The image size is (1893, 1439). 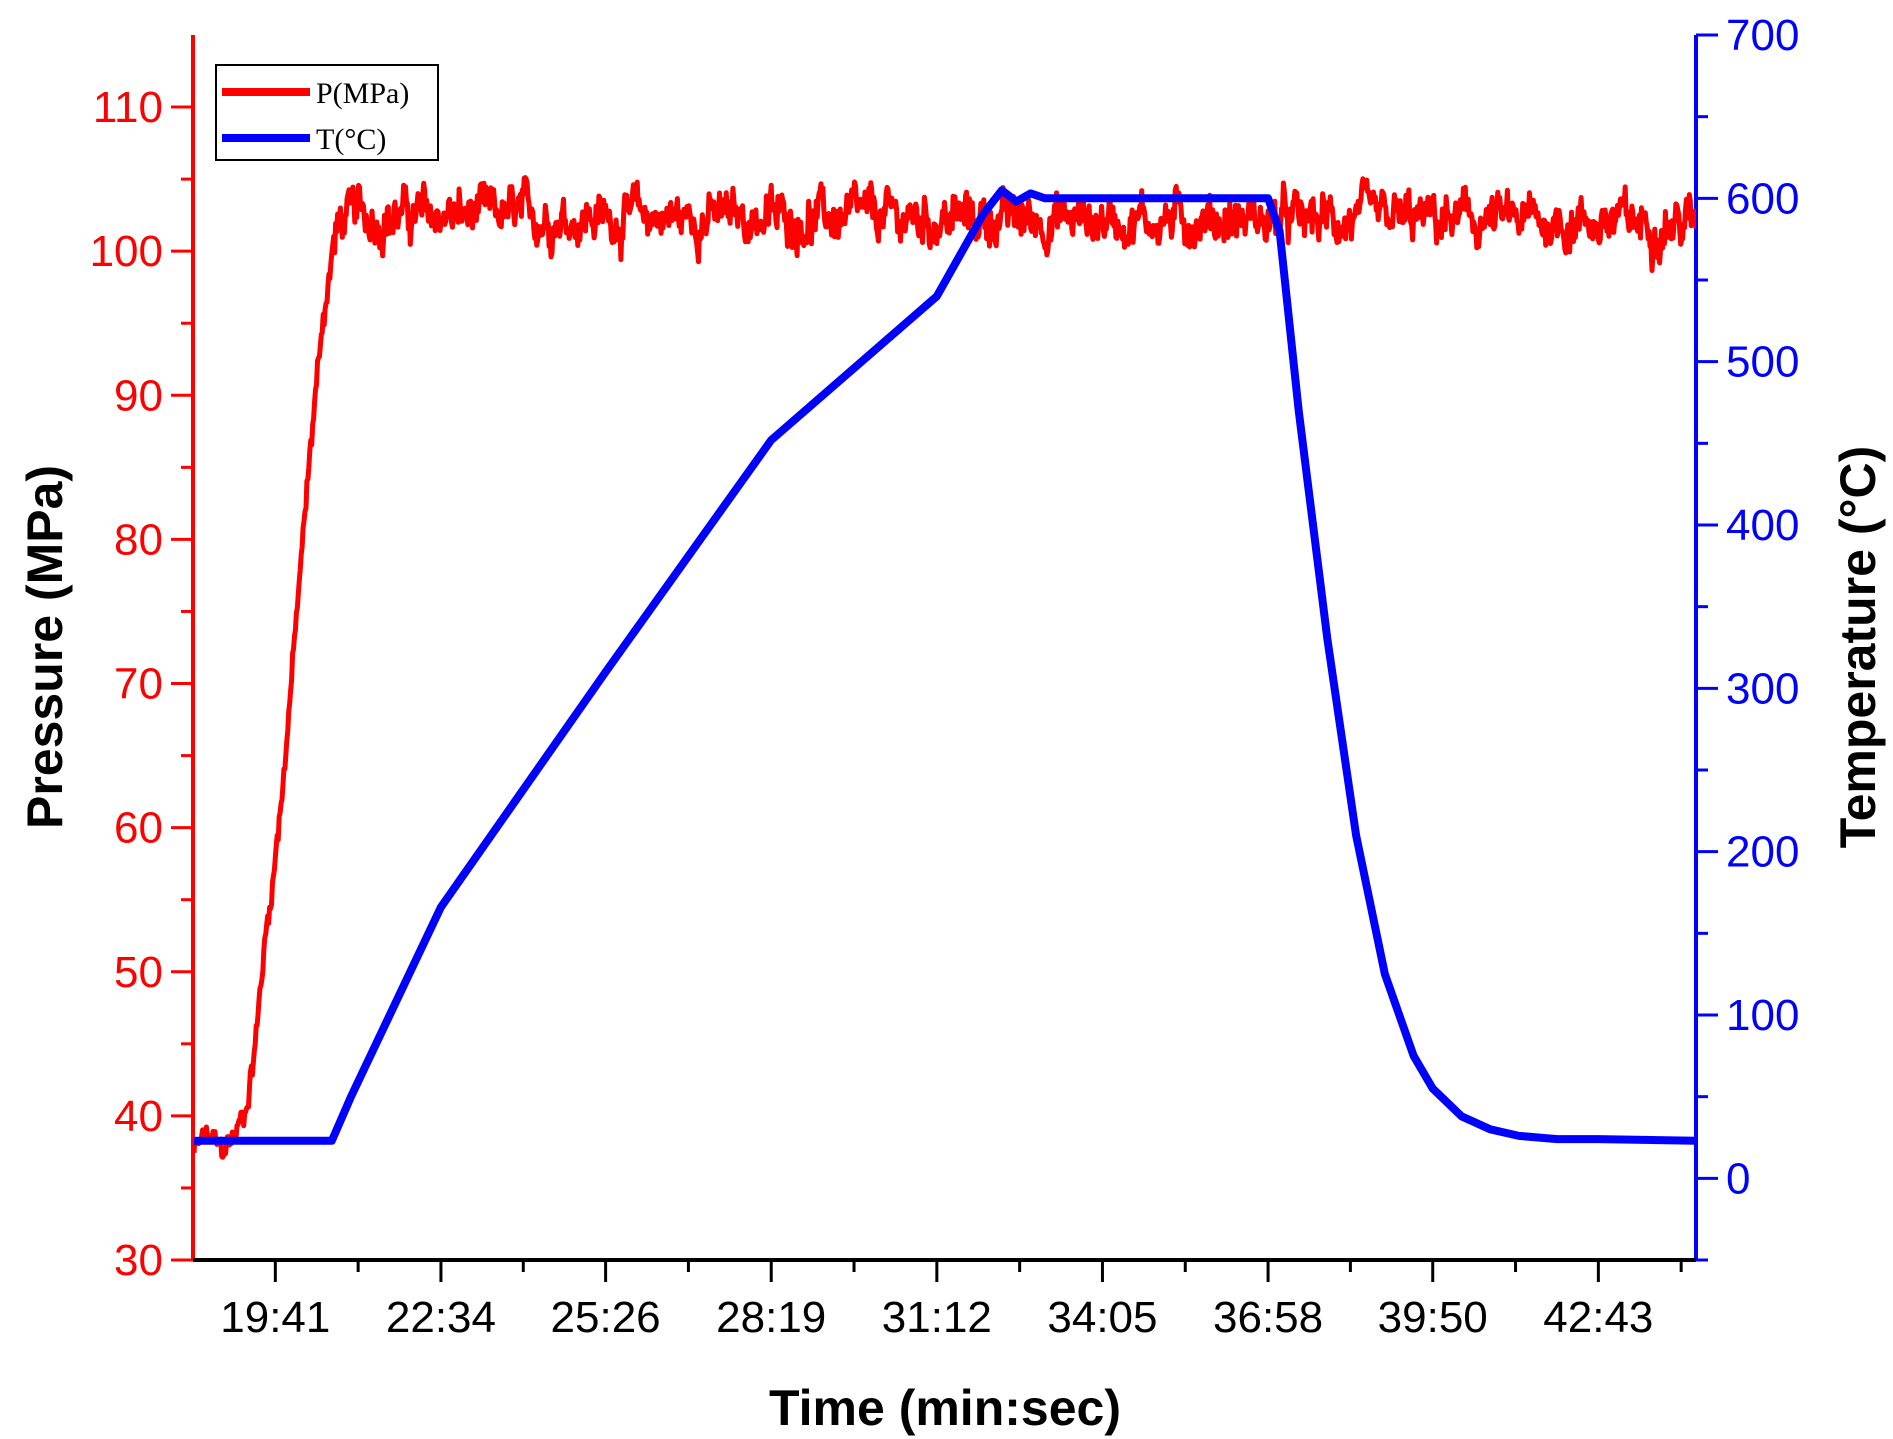 I want to click on legend-label-temperature: T(°C), so click(x=351, y=139).